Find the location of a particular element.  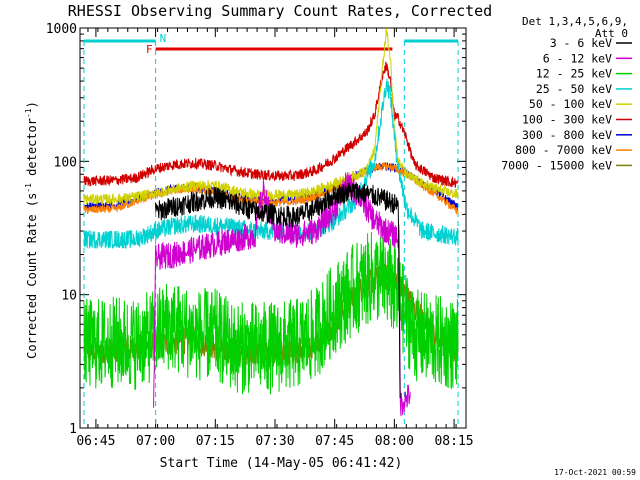

legend-label-7: 800 - 7000 keV is located at coordinates (563, 150).